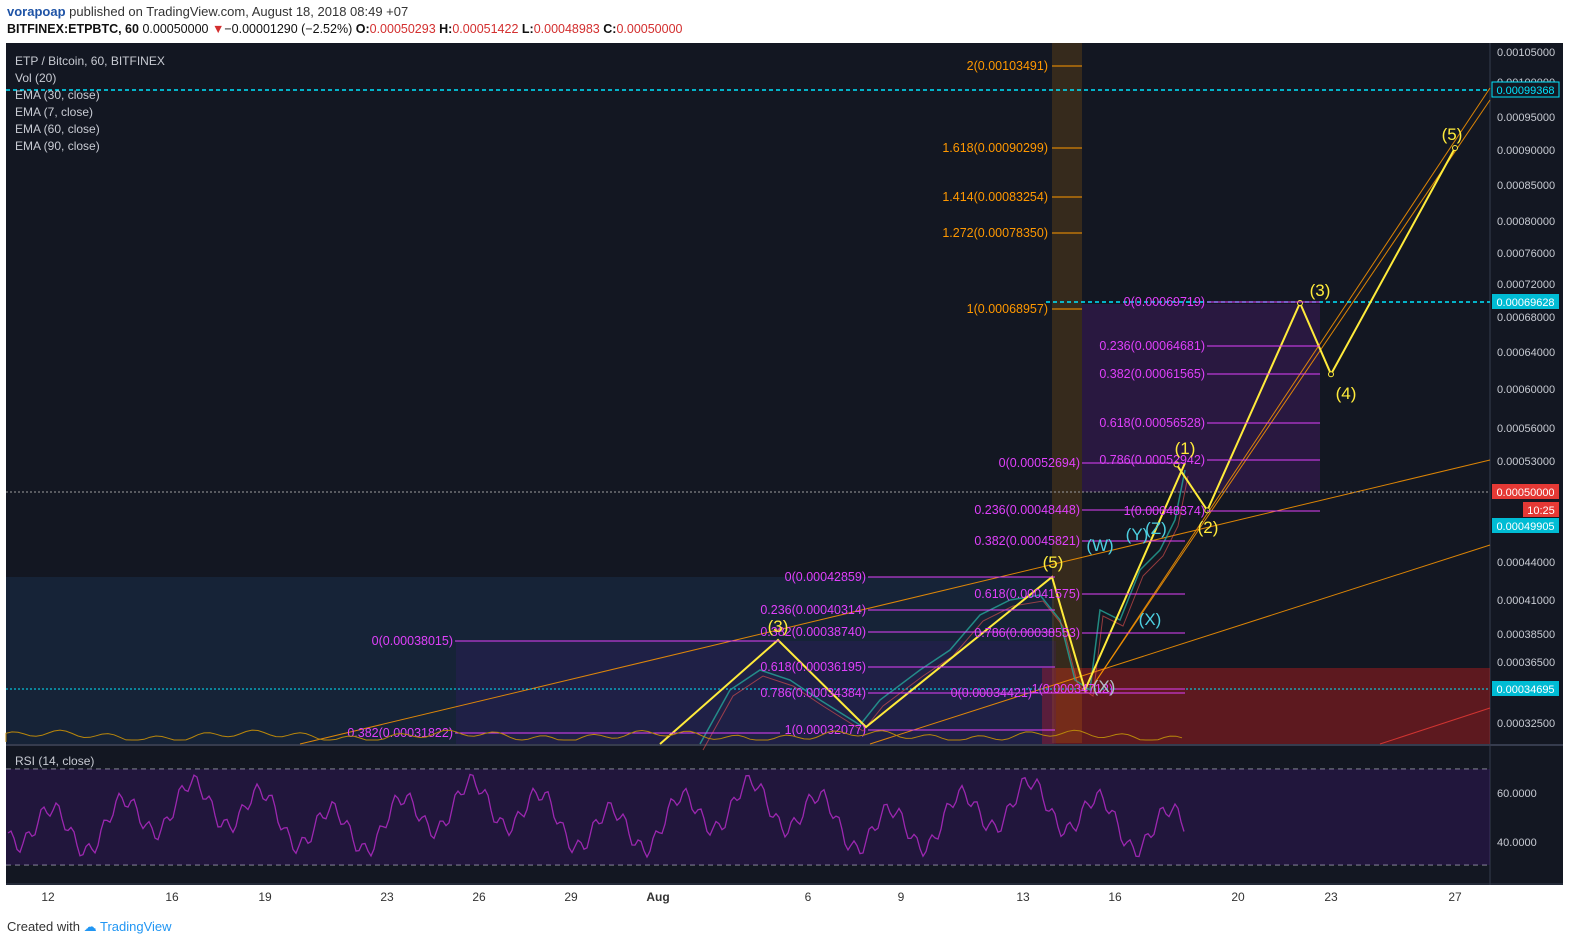 This screenshot has height=946, width=1569. I want to click on price-tick: 0.00095000, so click(1526, 118).